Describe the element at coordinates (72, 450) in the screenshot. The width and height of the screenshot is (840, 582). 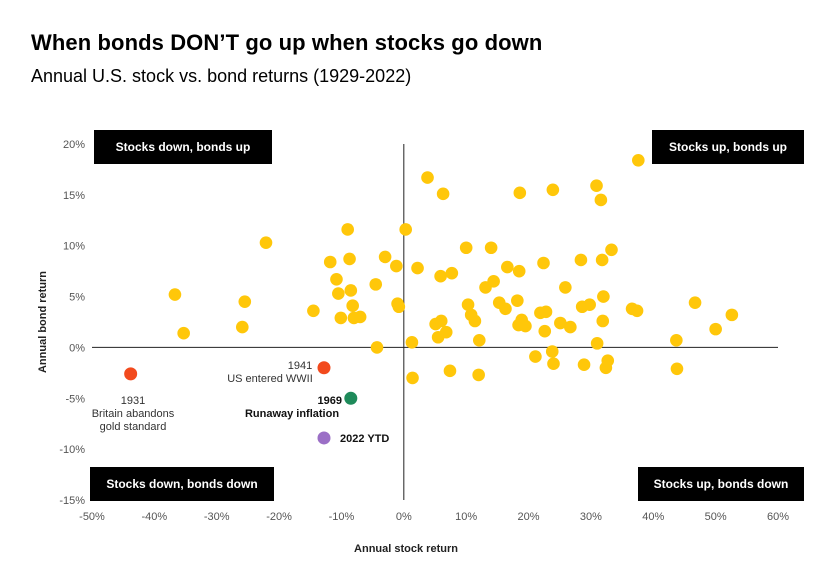
I see `y-tick-label: -10%` at that location.